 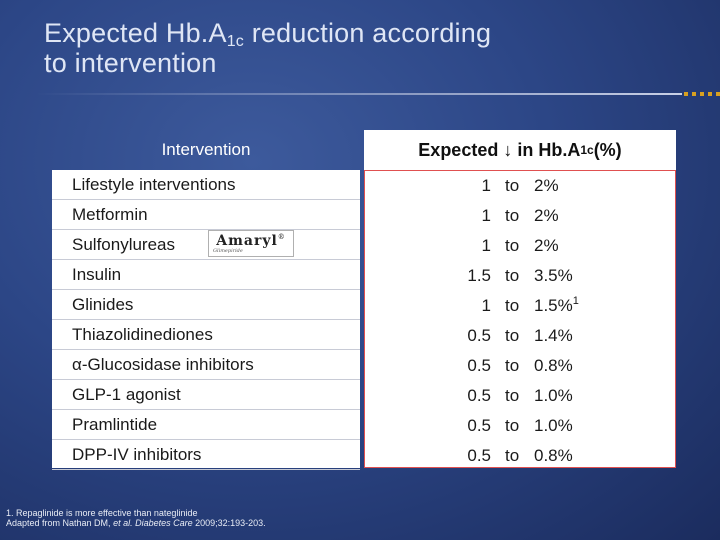 What do you see at coordinates (359, 94) in the screenshot?
I see `title-underline` at bounding box center [359, 94].